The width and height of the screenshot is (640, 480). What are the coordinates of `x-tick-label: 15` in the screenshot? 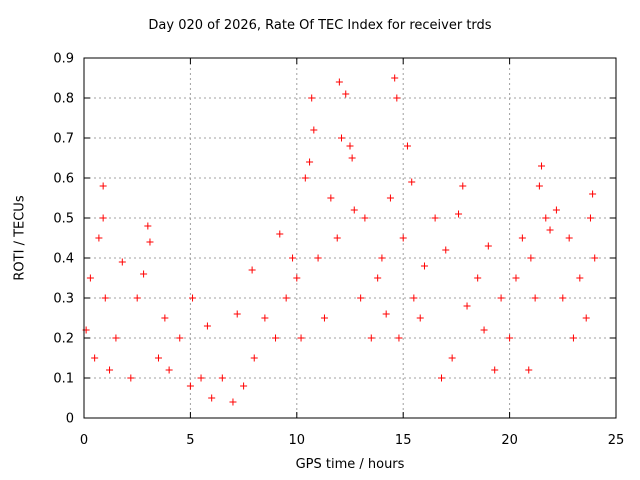 It's located at (403, 440).